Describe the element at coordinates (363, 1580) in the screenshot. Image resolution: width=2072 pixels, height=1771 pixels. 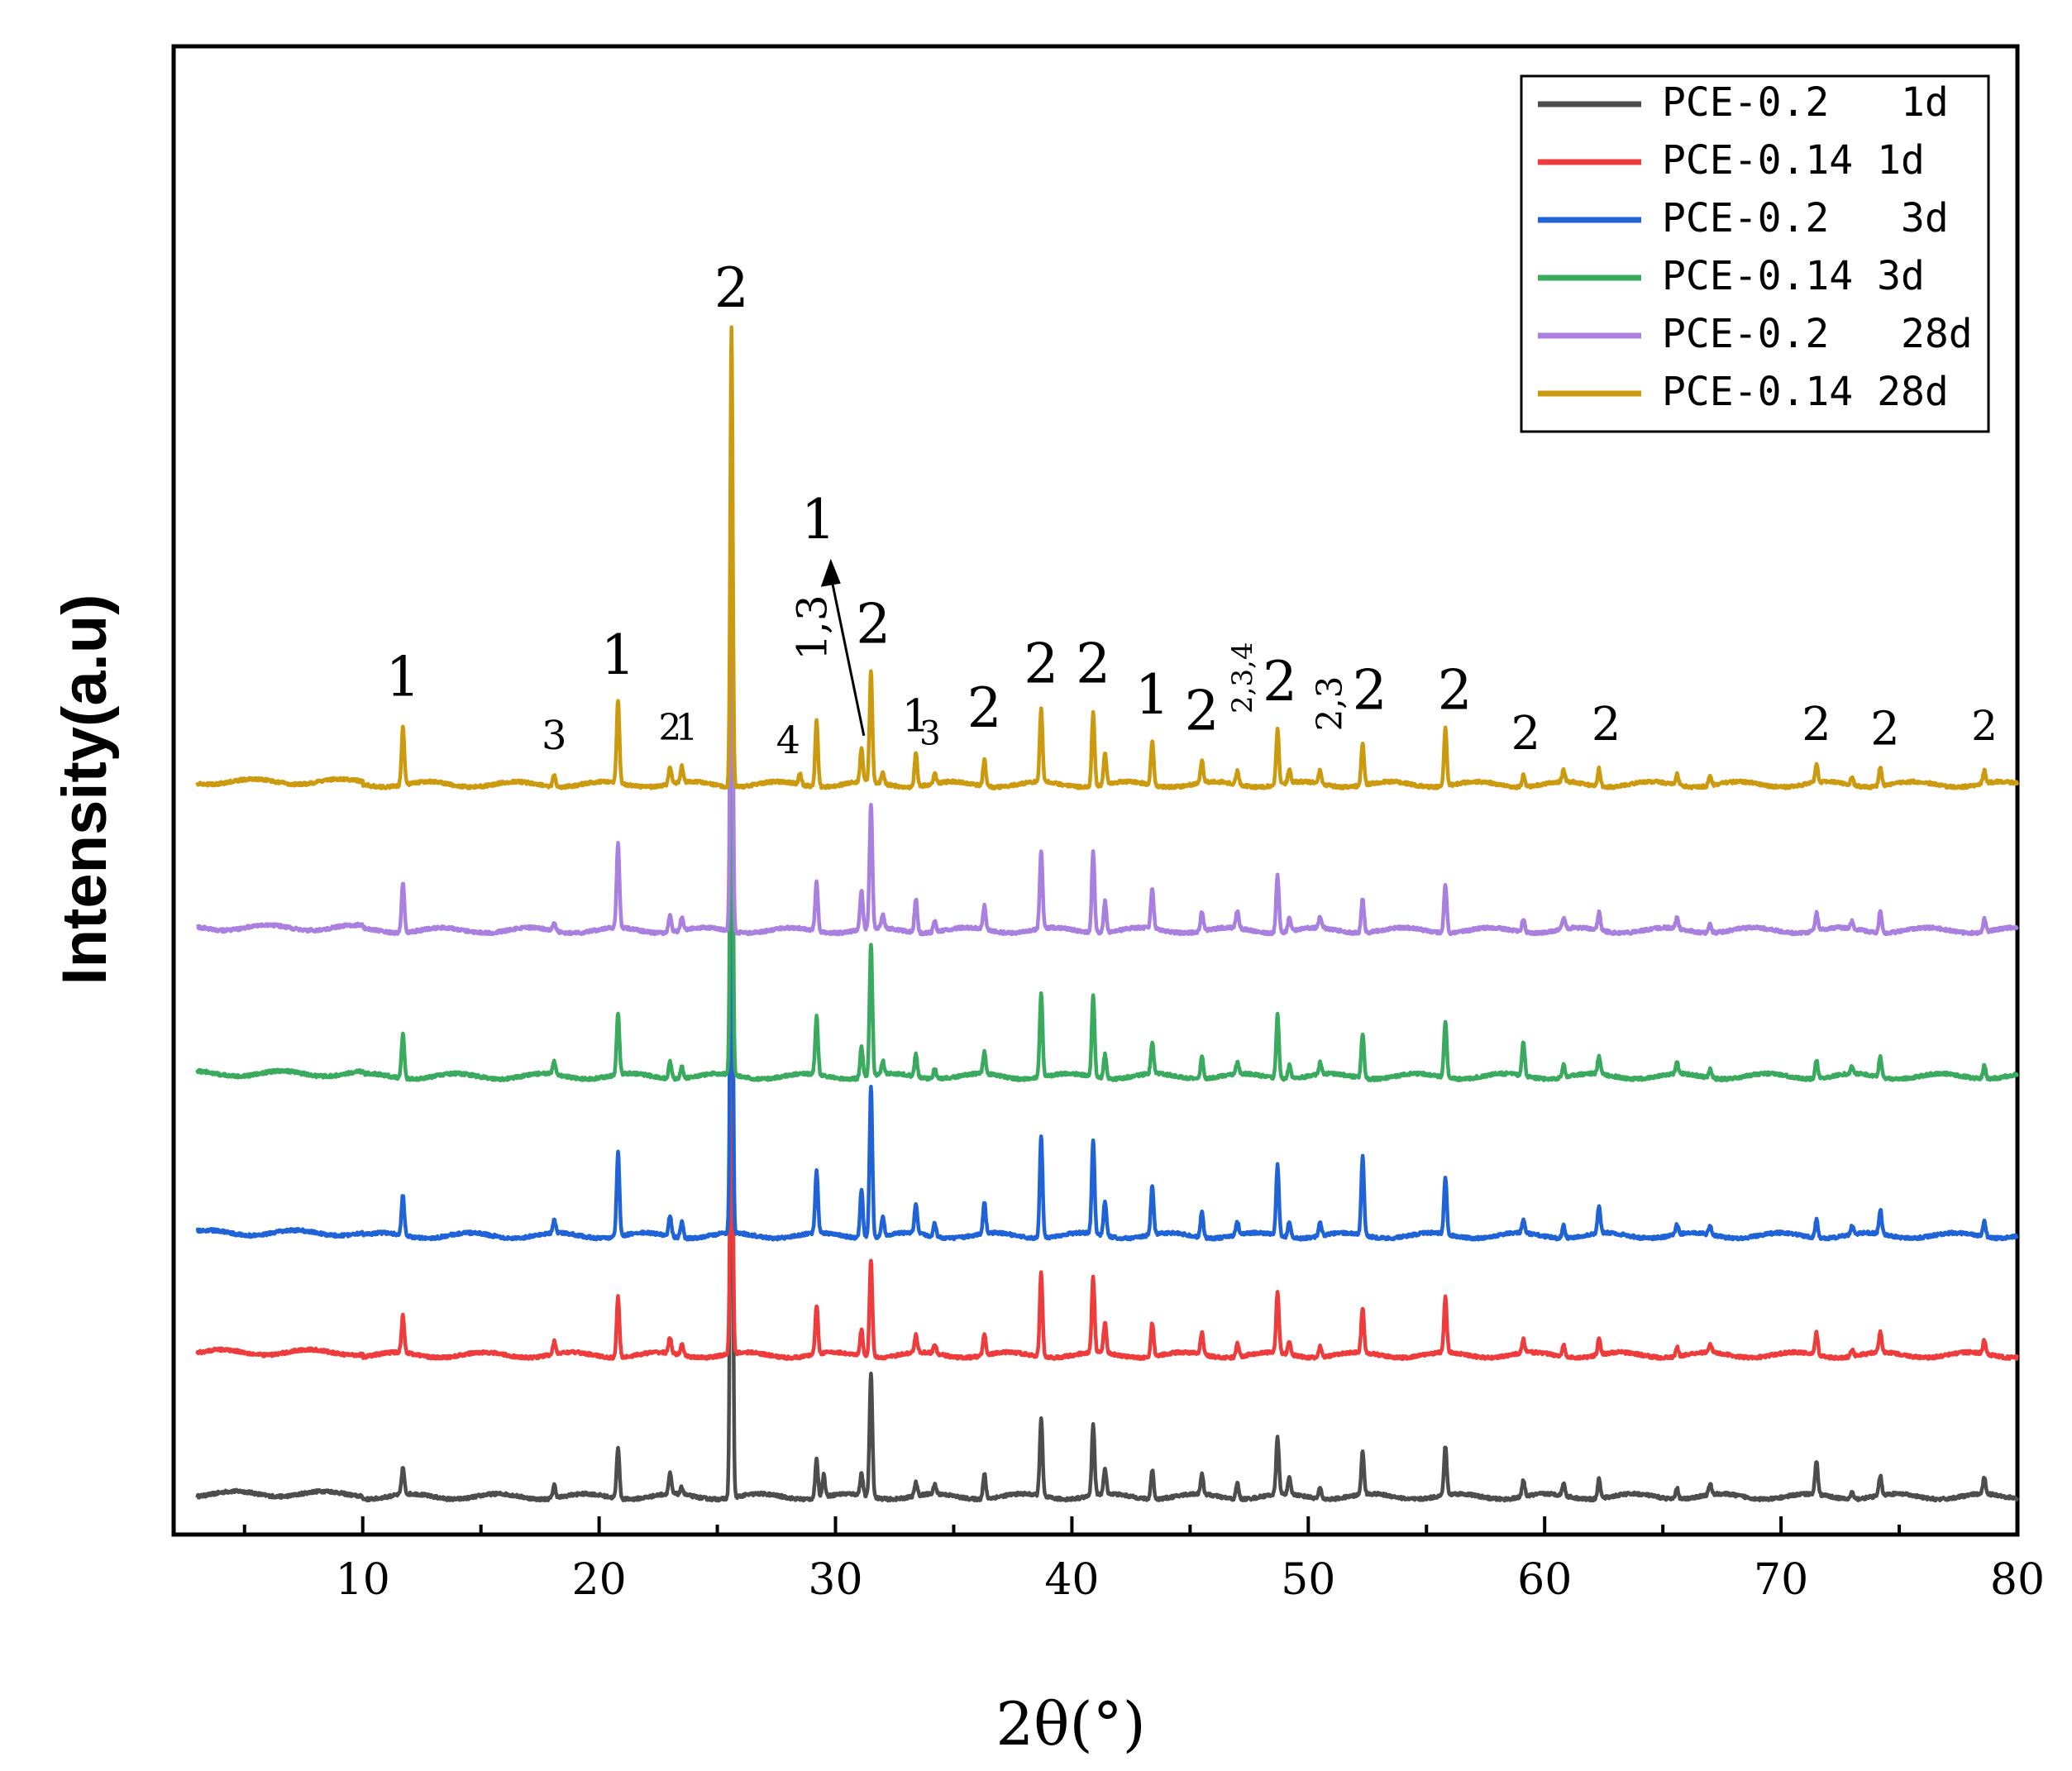
I see `x-tick-label: 10` at that location.